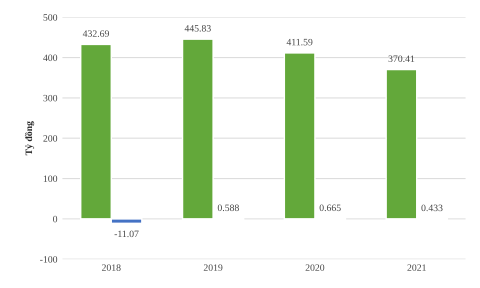  I want to click on y-tick-label: 0, so click(55, 219).